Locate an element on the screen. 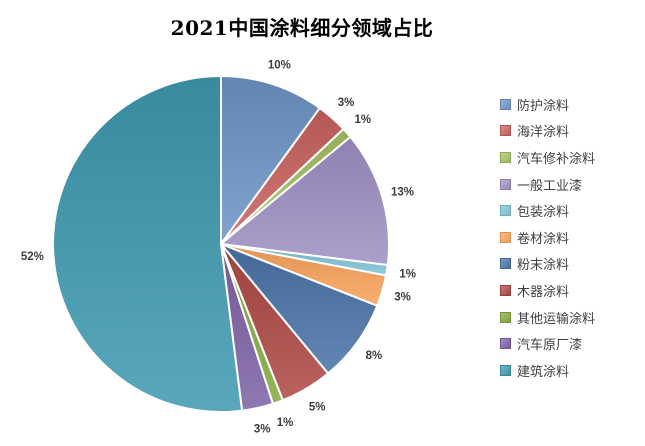 This screenshot has width=645, height=446. legend-item: 海洋涂料 is located at coordinates (547, 131).